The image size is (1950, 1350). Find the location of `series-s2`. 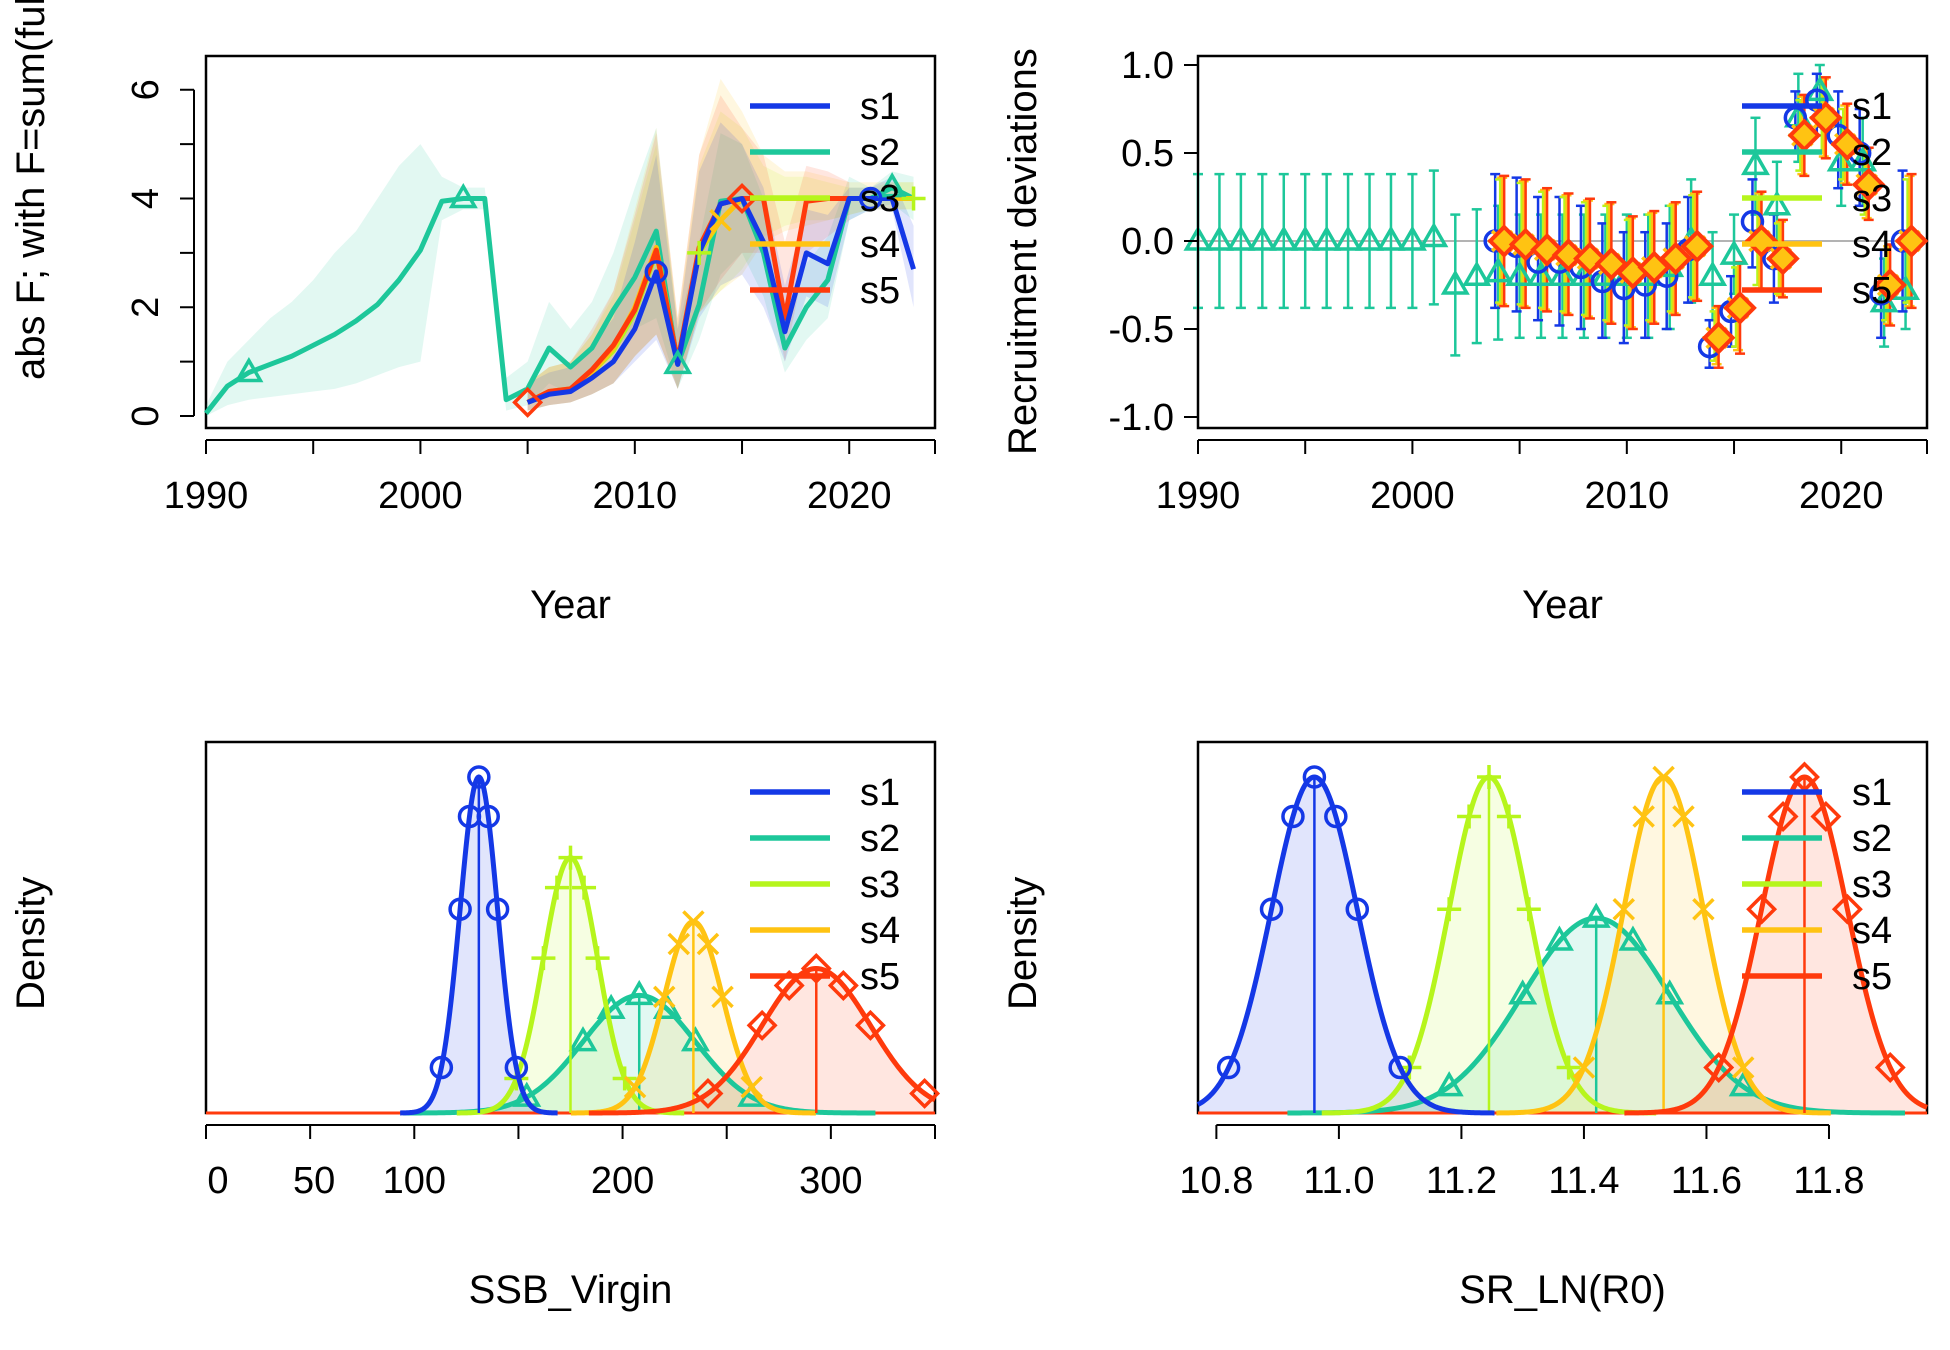

series-s2 is located at coordinates (1552, 210).